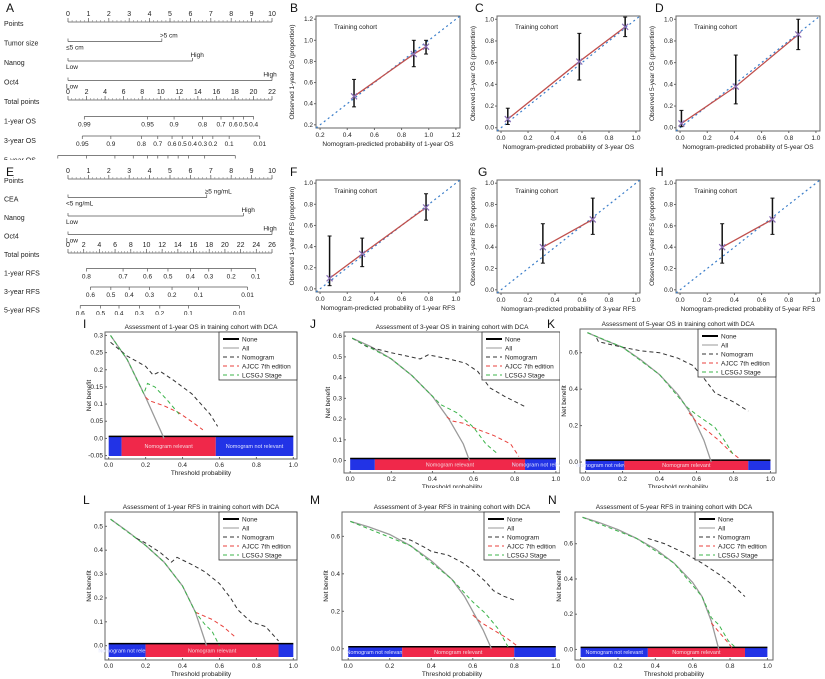 The image size is (825, 679). Describe the element at coordinates (725, 346) in the screenshot. I see `legend-item: All` at that location.